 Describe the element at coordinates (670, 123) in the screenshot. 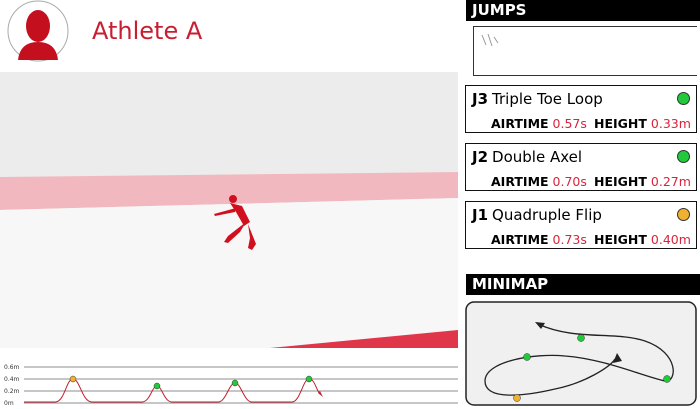

I see `height-value: 0.33m` at that location.